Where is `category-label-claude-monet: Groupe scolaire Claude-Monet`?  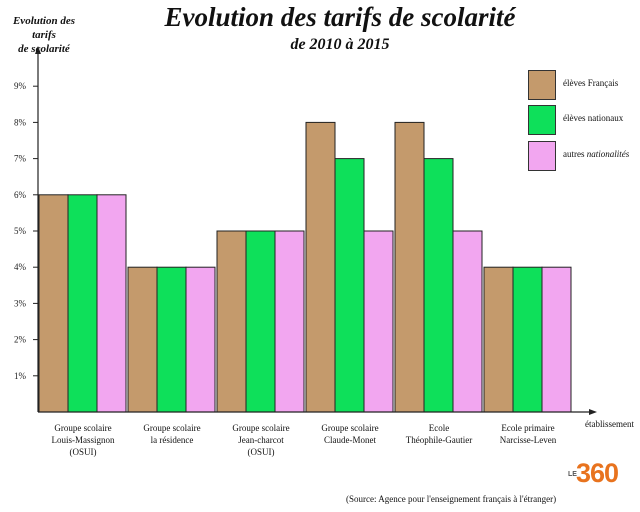 category-label-claude-monet: Groupe scolaire Claude-Monet is located at coordinates (350, 434).